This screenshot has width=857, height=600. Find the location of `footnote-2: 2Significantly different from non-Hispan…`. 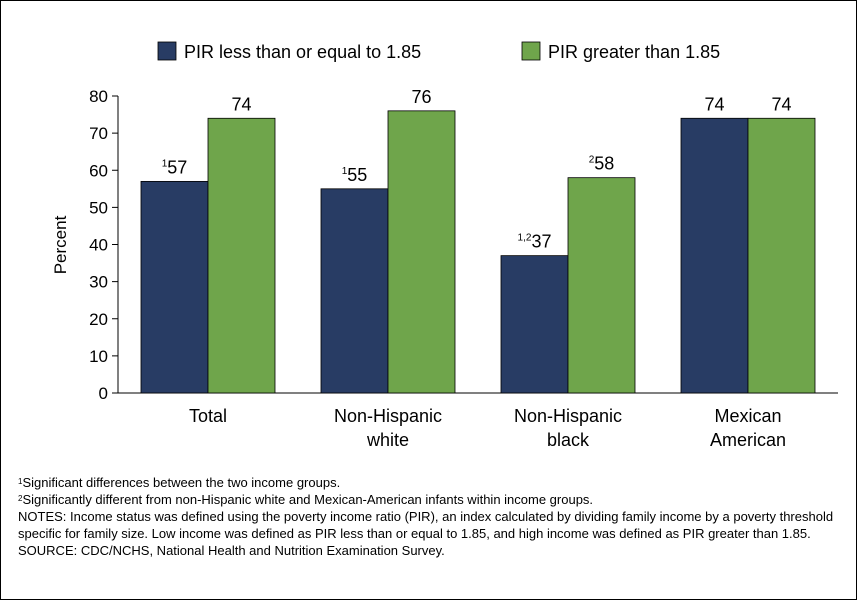

footnote-2: 2Significantly different from non-Hispan… is located at coordinates (433, 499).